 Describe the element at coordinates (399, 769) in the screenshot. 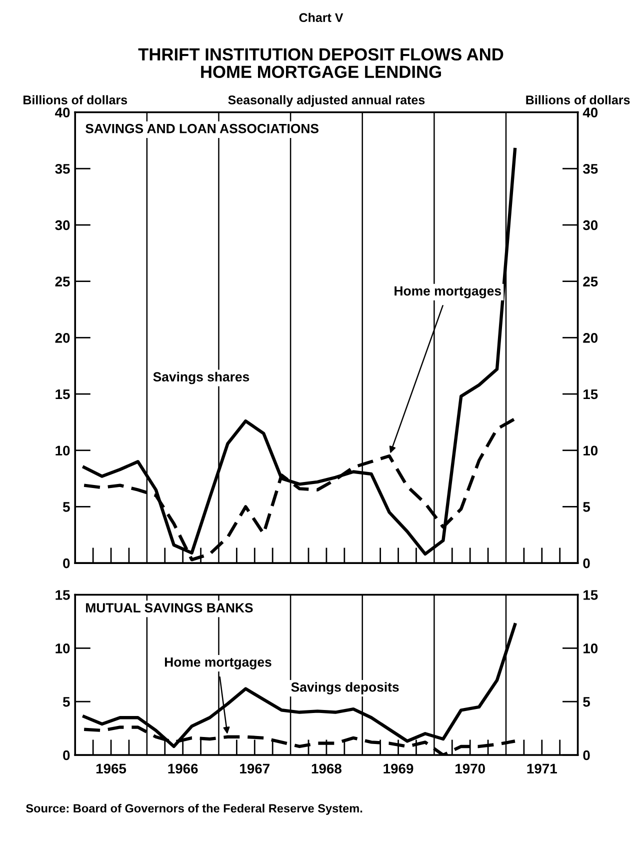

I see `x-tick-label: 1969` at that location.